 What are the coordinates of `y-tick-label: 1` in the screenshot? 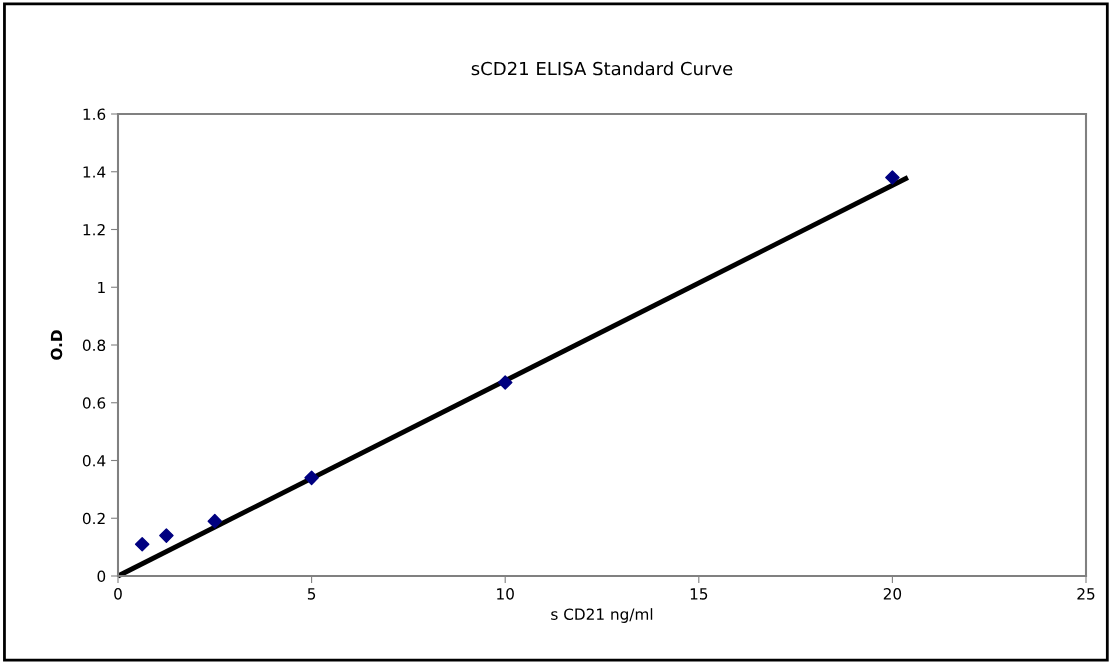 It's located at (101, 287).